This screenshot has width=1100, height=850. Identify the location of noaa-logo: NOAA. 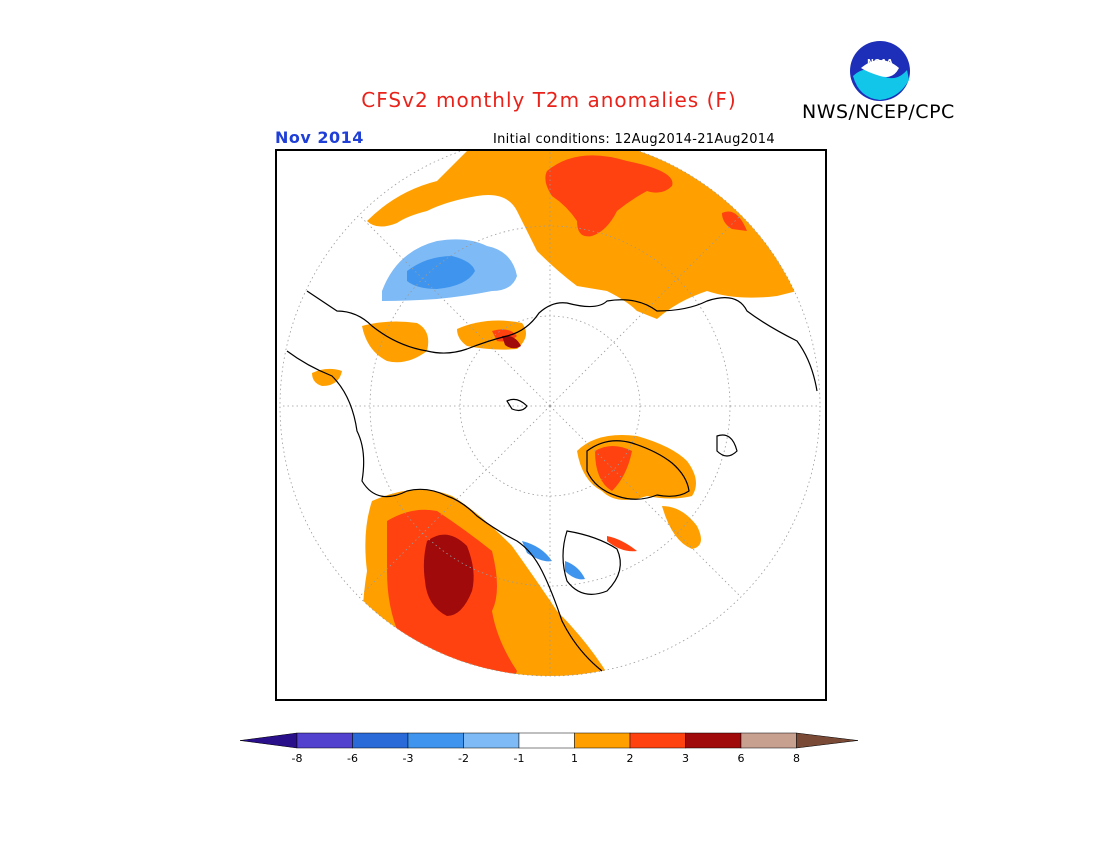
(880, 71).